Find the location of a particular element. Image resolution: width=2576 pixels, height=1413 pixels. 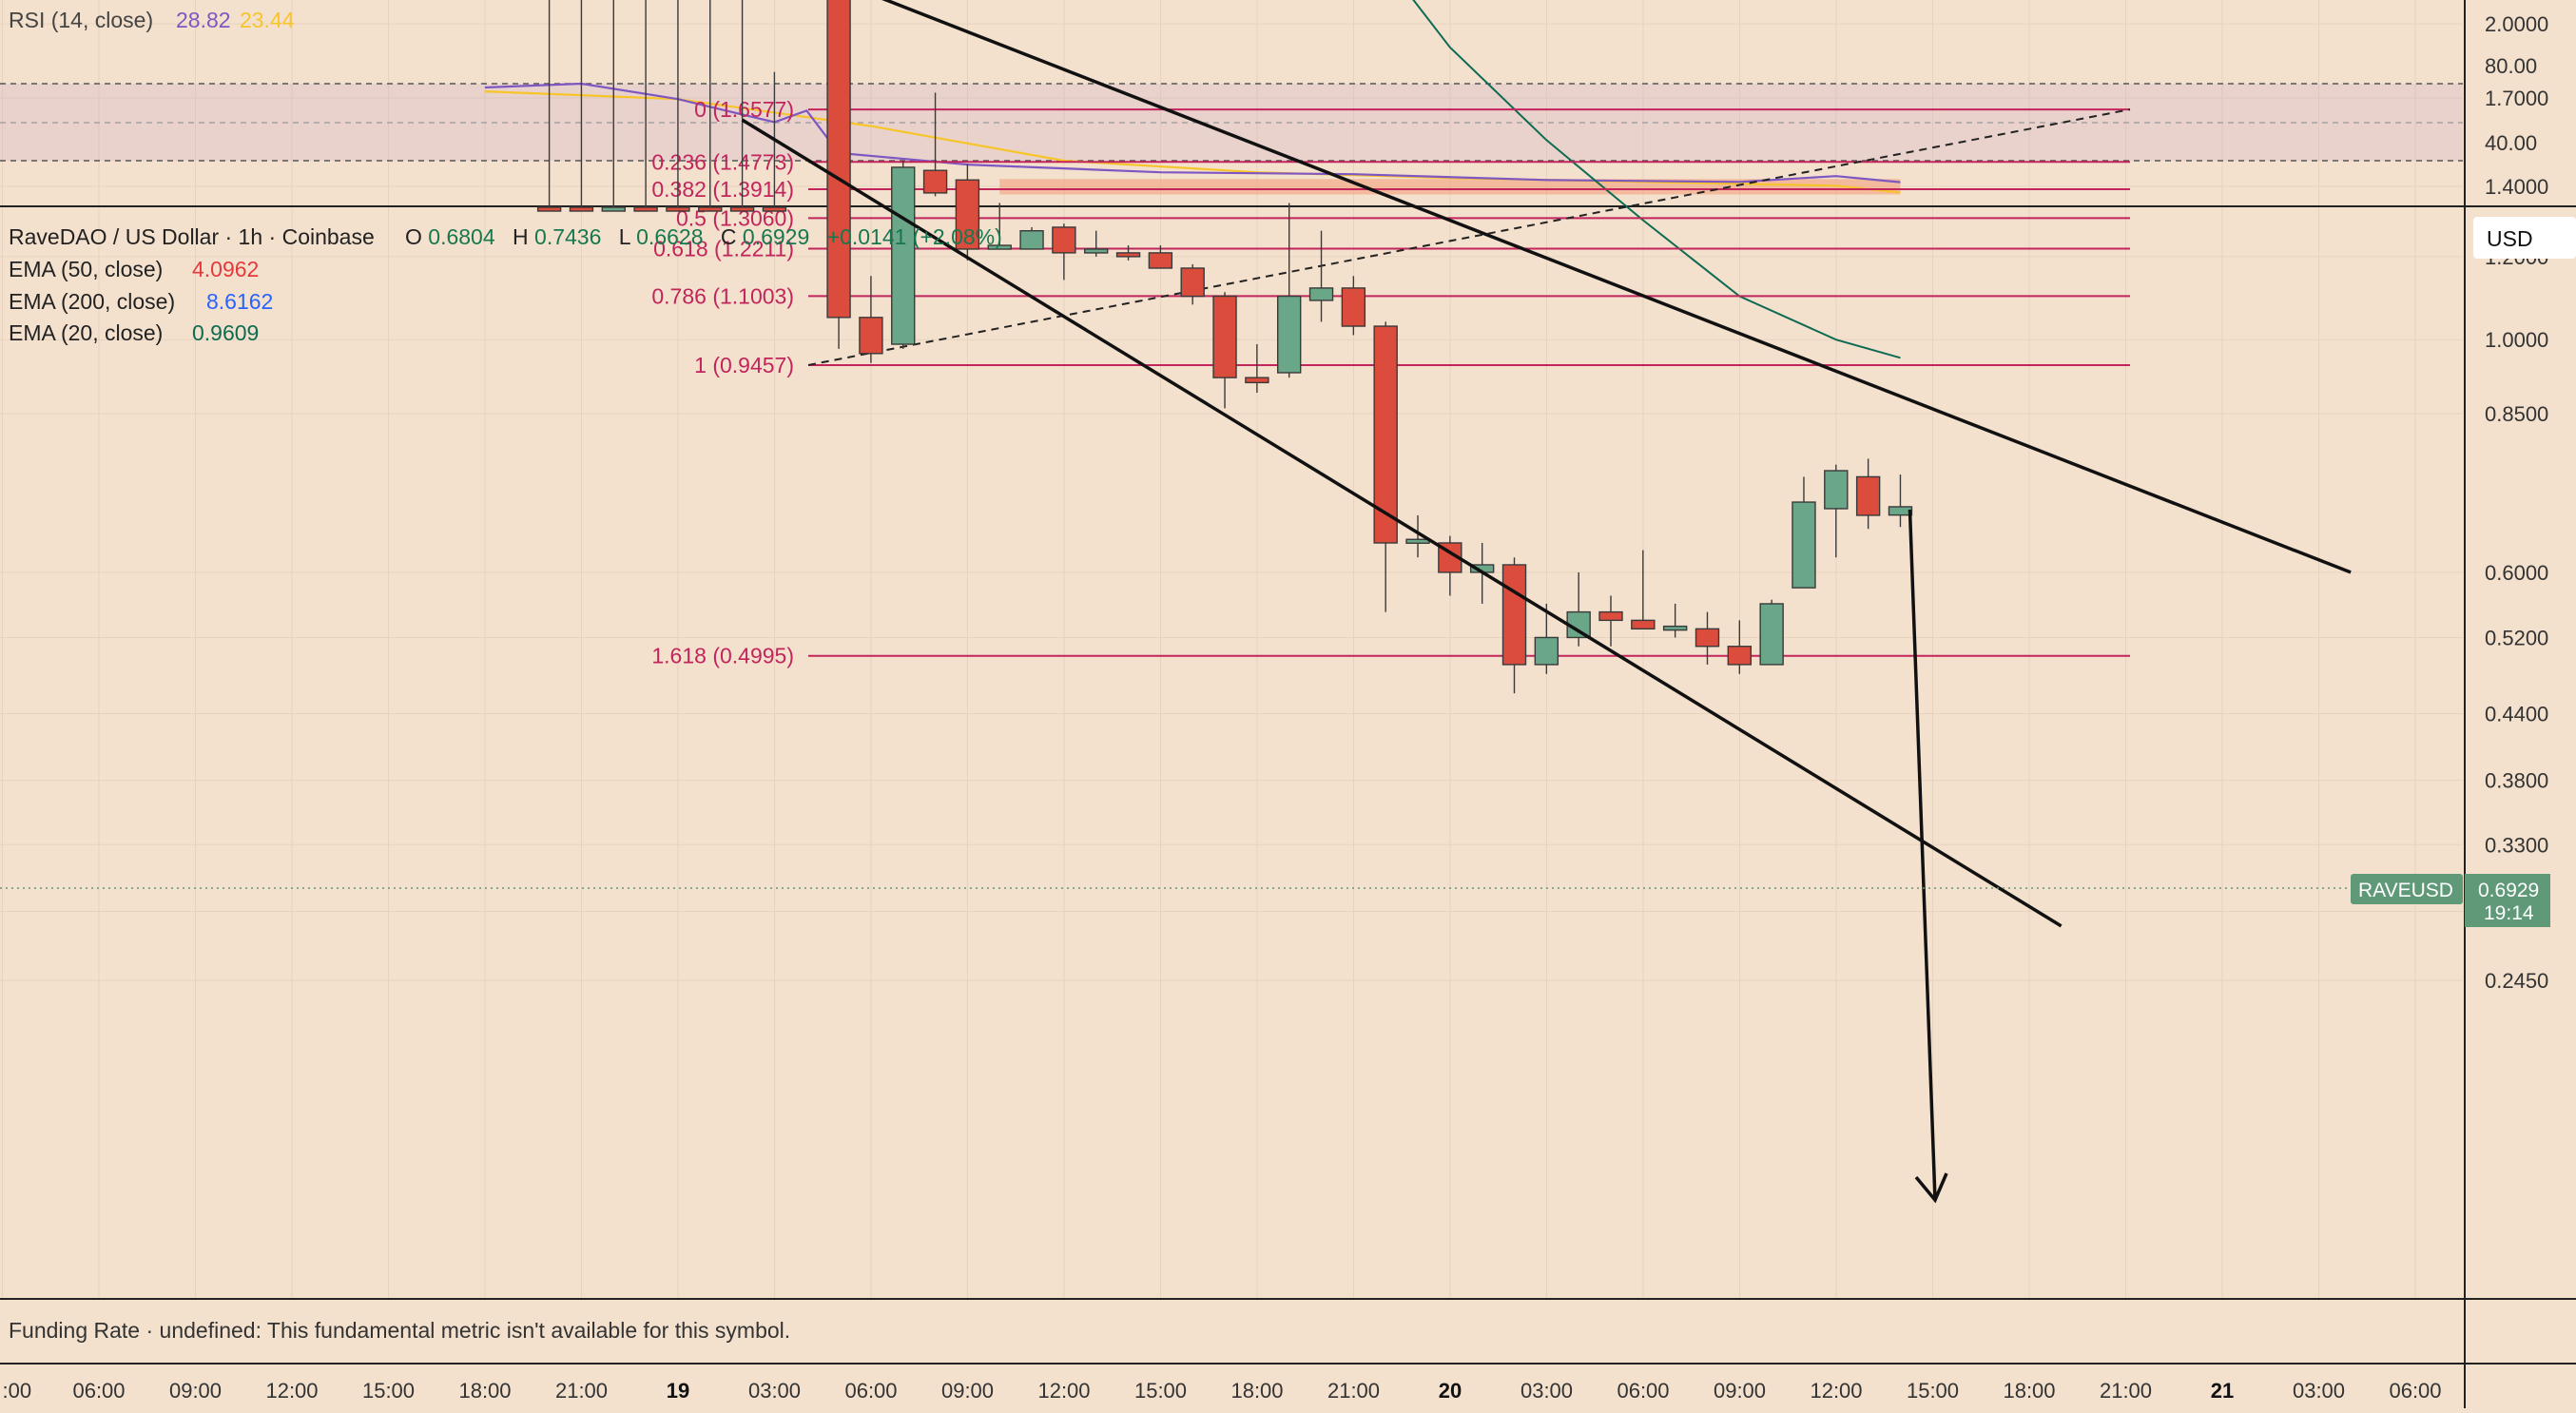

price-tick: 0.8500 is located at coordinates (2516, 414).